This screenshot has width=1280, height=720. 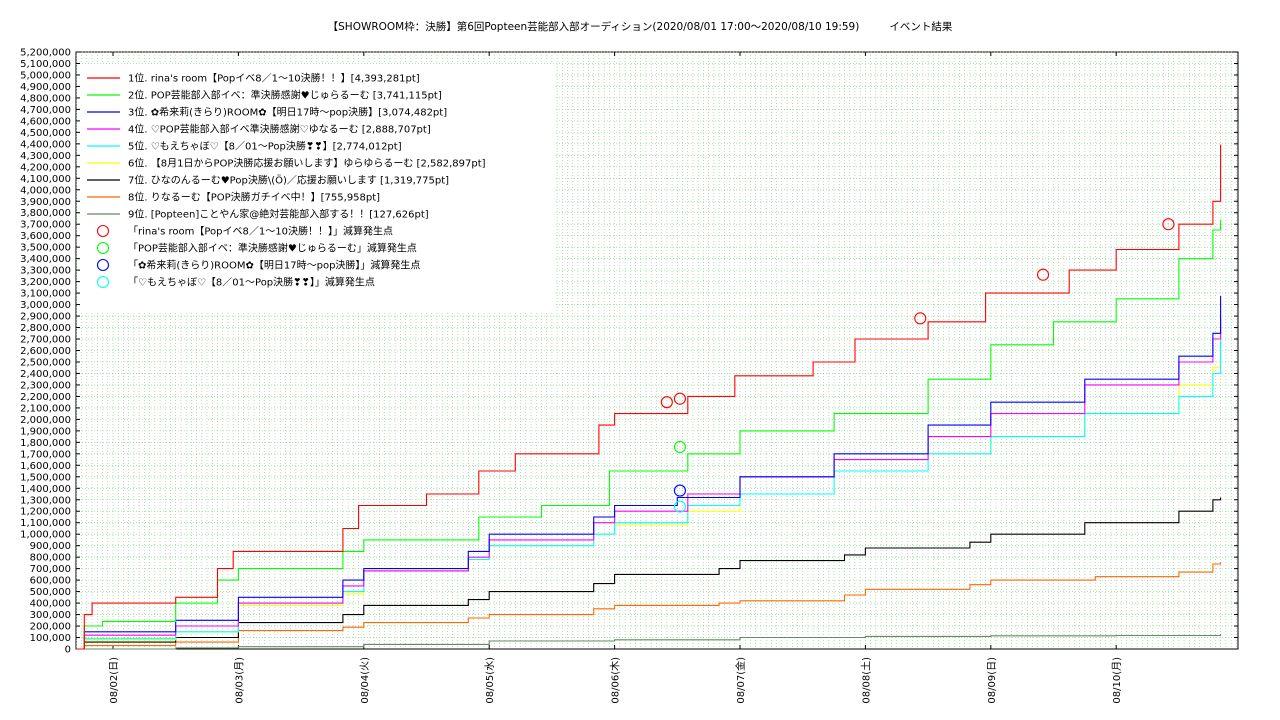 I want to click on y-tick-label: 5,000,000, so click(x=45, y=75).